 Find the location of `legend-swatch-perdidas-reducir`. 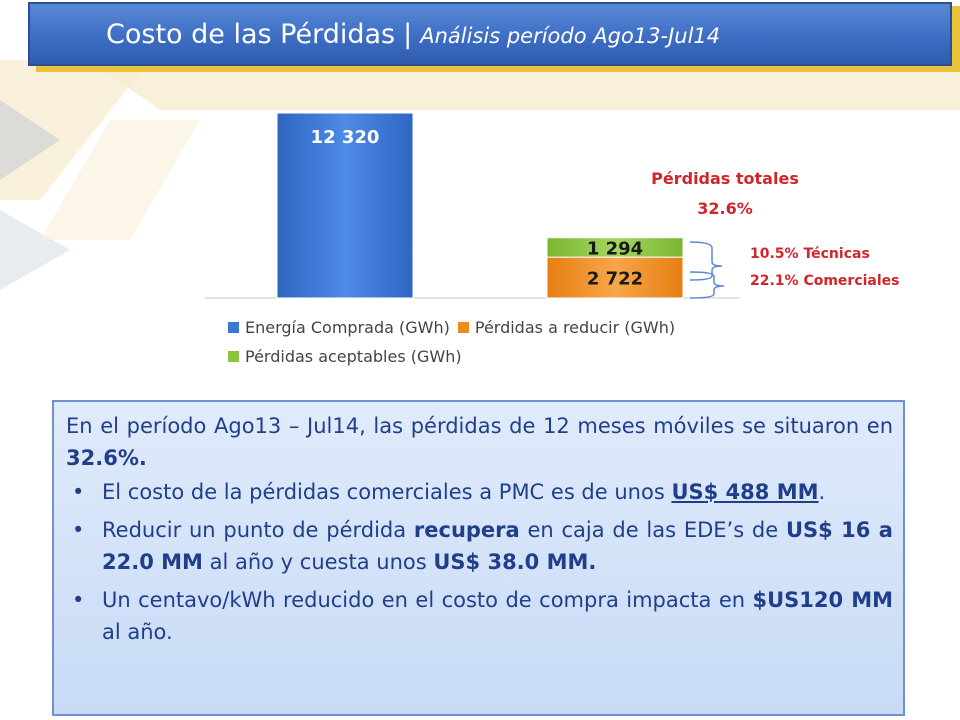

legend-swatch-perdidas-reducir is located at coordinates (463, 327).